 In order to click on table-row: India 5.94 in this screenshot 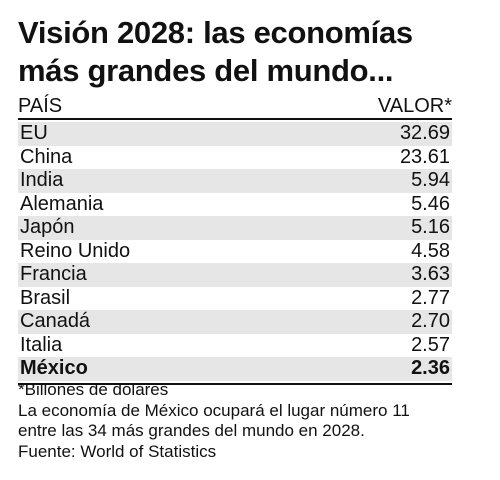, I will do `click(235, 181)`.